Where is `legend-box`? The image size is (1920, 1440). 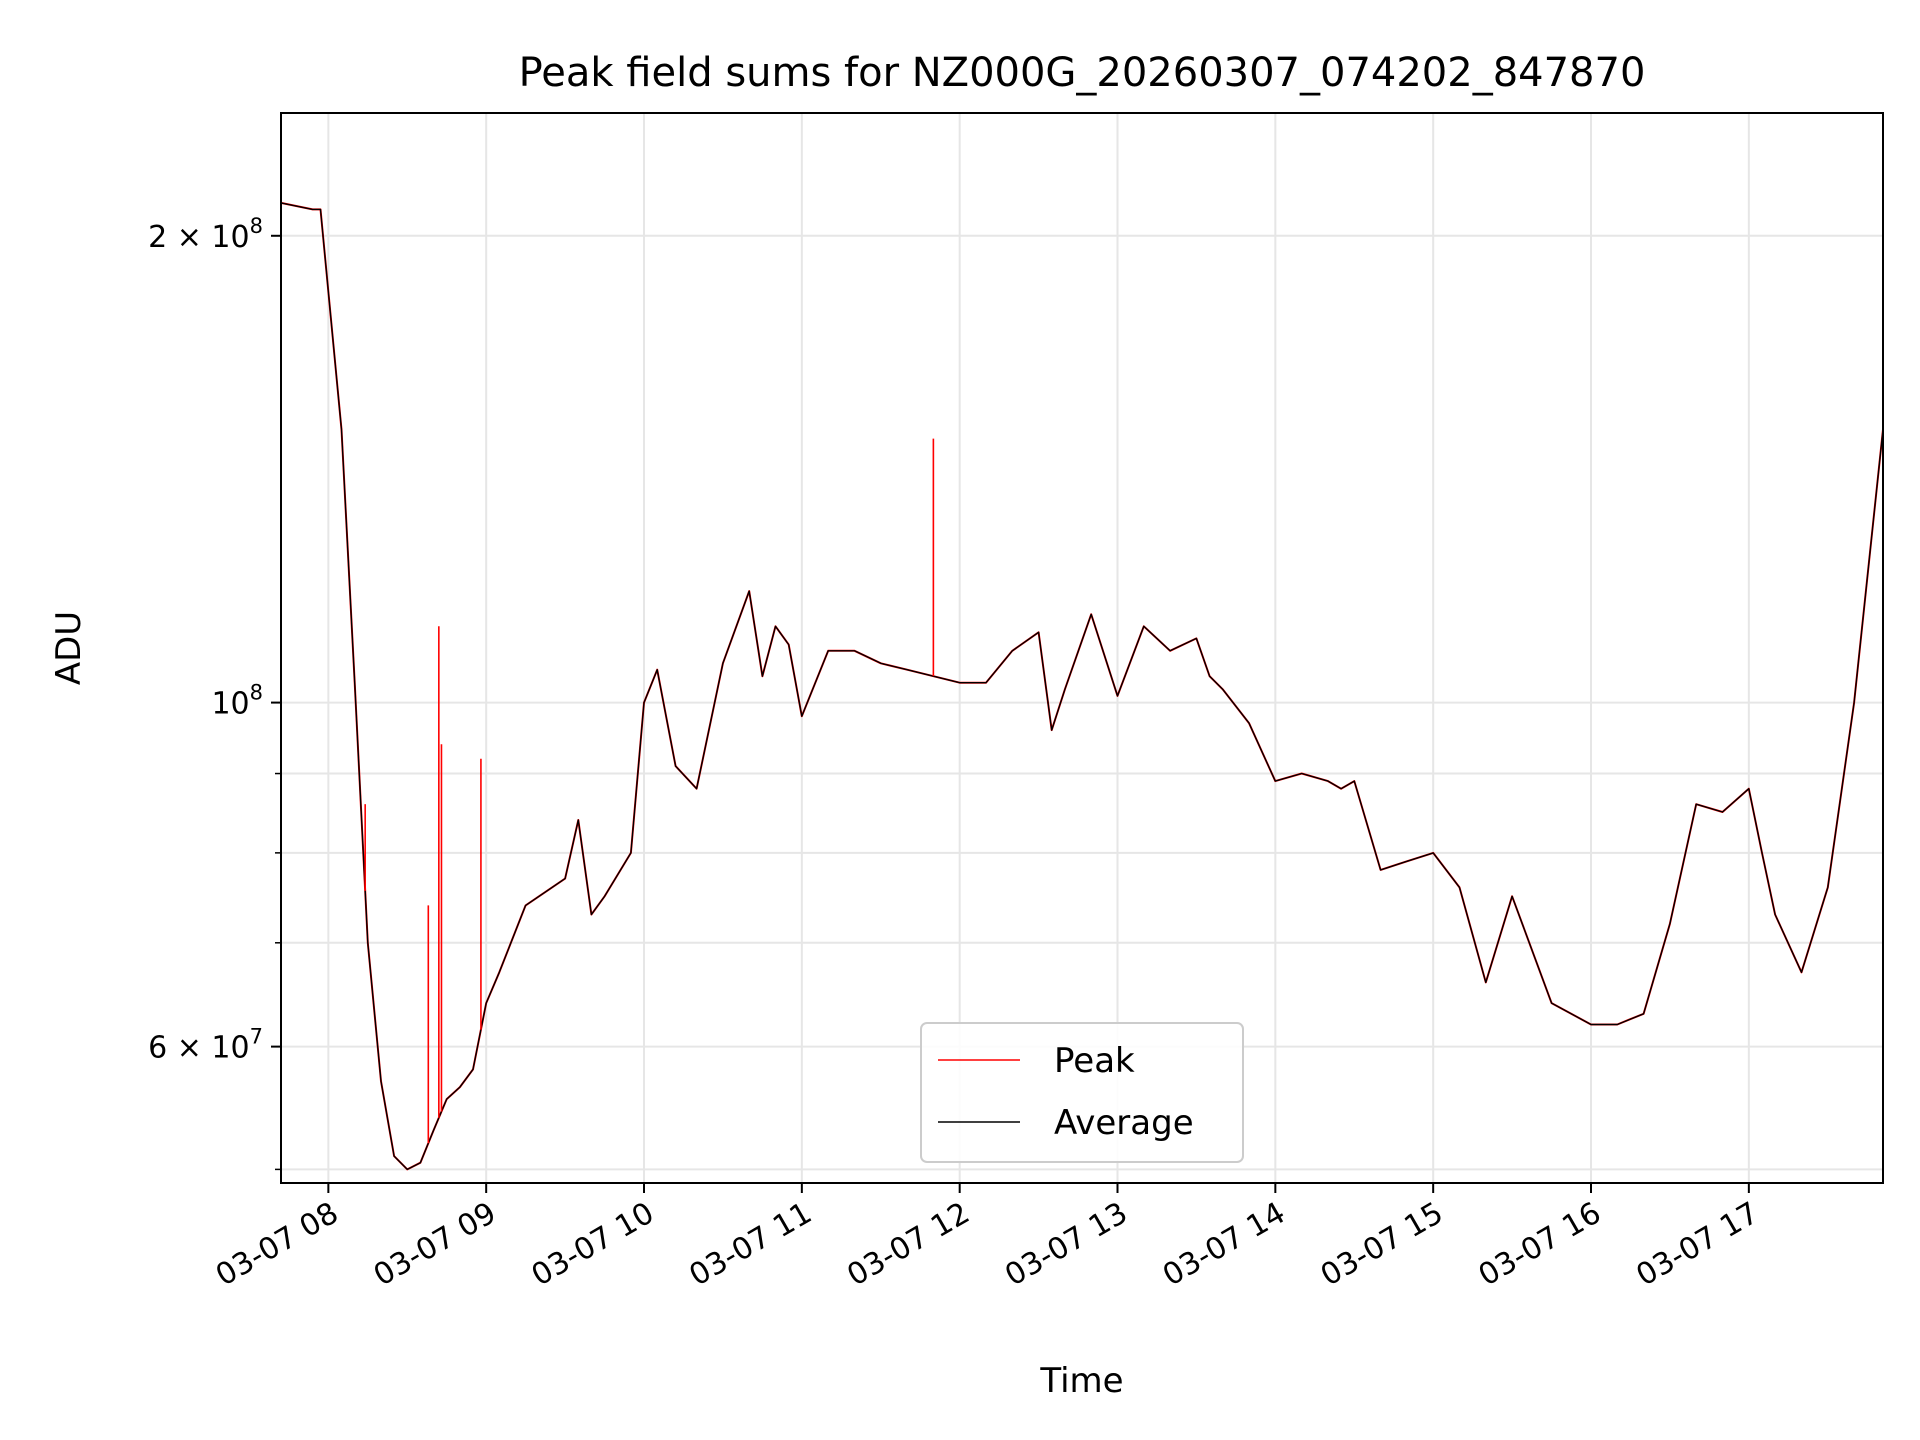
legend-box is located at coordinates (1082, 1092).